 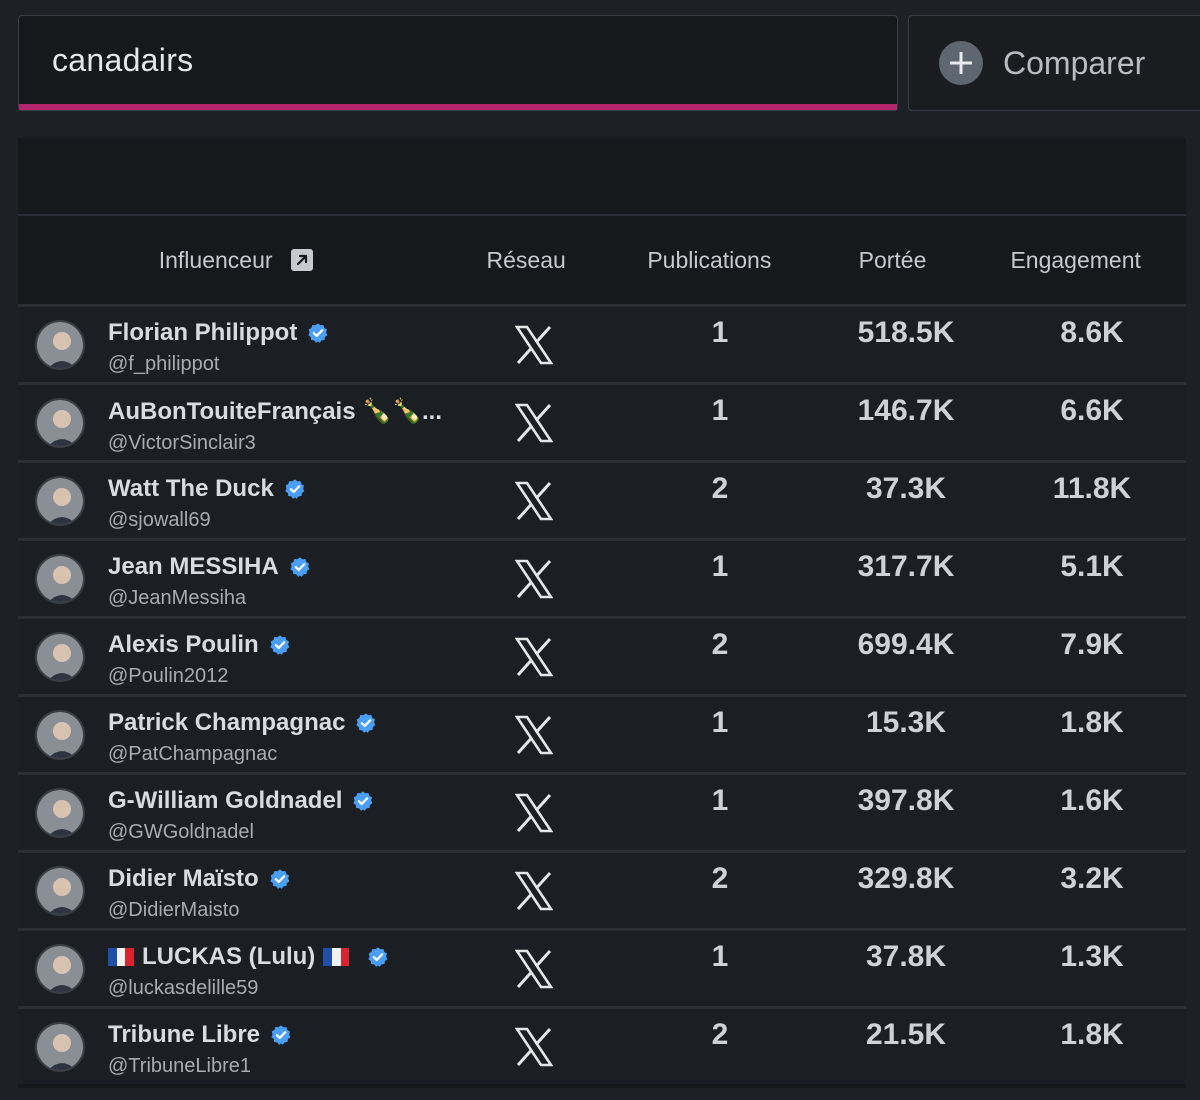 I want to click on influencer-handle: @VictorSinclair3, so click(x=182, y=443).